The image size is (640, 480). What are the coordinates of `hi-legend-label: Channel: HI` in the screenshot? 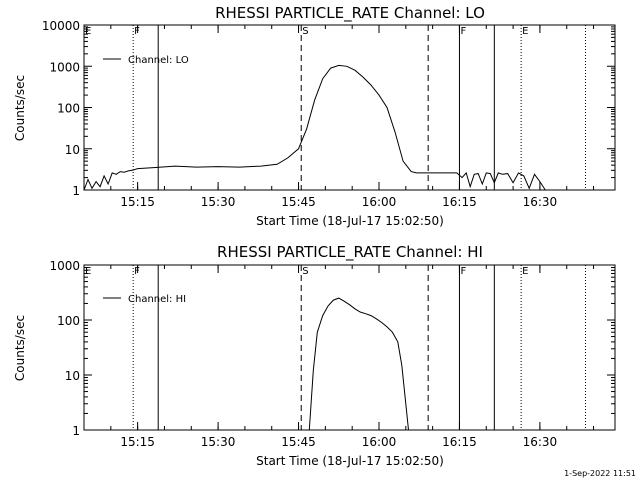 It's located at (157, 299).